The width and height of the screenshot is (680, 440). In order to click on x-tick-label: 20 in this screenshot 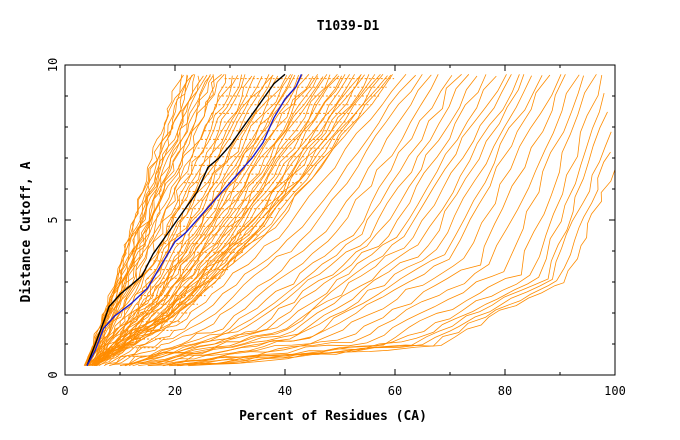, I will do `click(175, 391)`.